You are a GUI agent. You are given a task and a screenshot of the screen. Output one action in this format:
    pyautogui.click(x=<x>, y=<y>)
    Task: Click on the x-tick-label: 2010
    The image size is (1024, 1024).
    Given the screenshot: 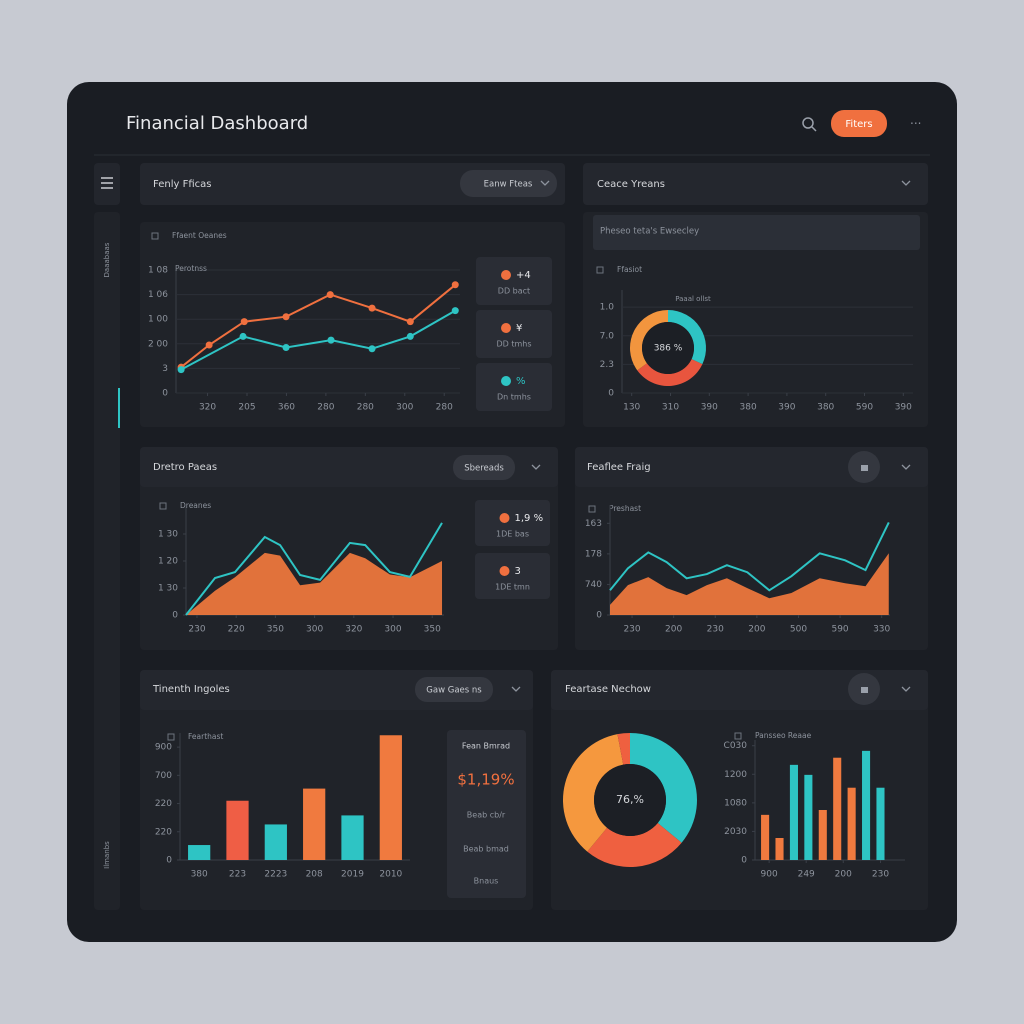 What is the action you would take?
    pyautogui.click(x=390, y=875)
    